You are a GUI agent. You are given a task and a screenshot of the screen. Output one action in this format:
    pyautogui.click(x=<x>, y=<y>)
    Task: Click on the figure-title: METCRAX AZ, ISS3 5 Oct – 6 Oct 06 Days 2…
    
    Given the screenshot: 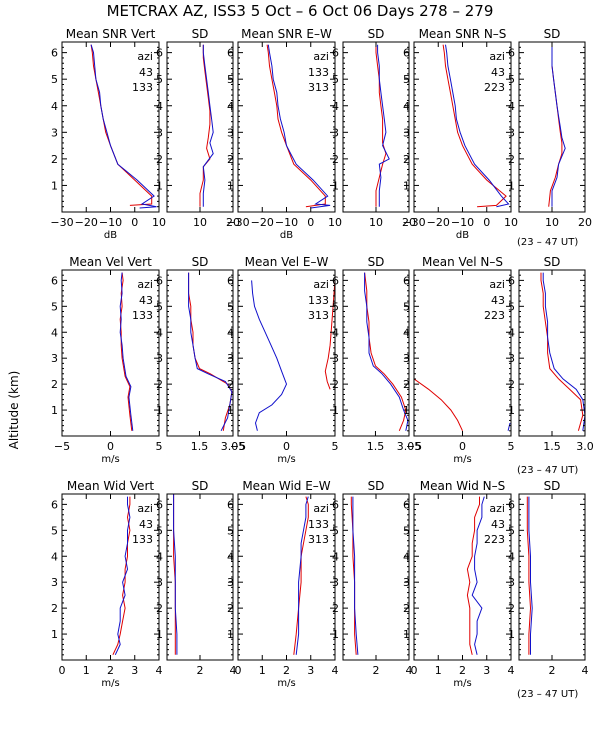 What is the action you would take?
    pyautogui.click(x=300, y=11)
    